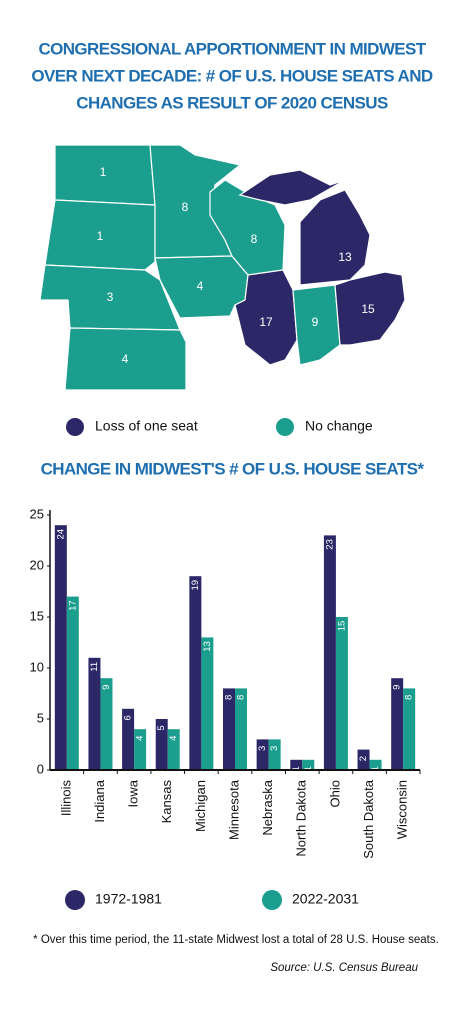 This screenshot has width=465, height=1024. What do you see at coordinates (133, 793) in the screenshot?
I see `x-tick-label: Iowa` at bounding box center [133, 793].